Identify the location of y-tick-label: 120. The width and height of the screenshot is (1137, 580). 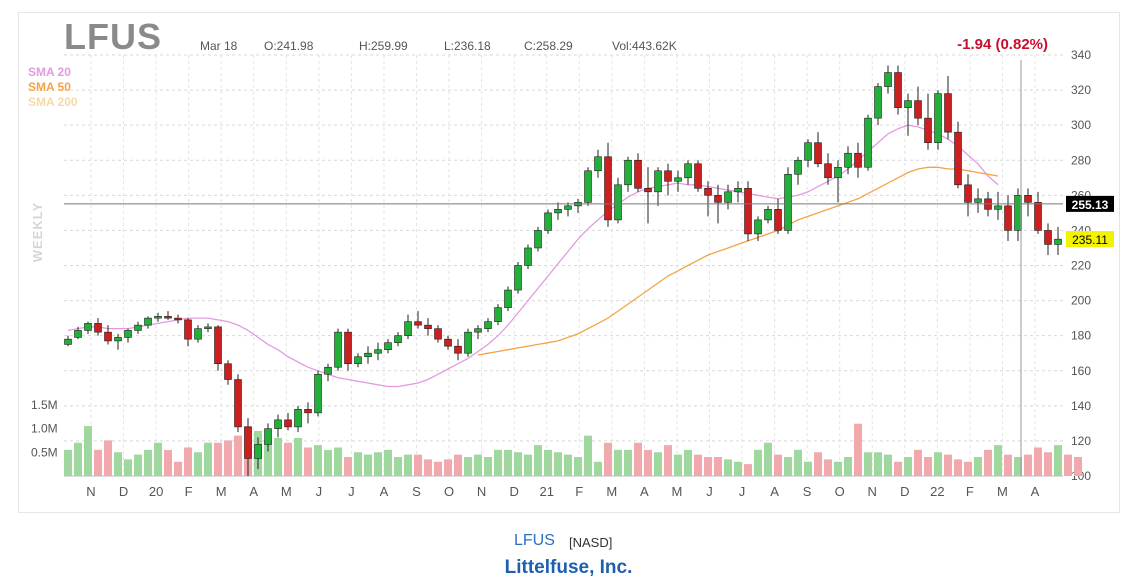
(1081, 441).